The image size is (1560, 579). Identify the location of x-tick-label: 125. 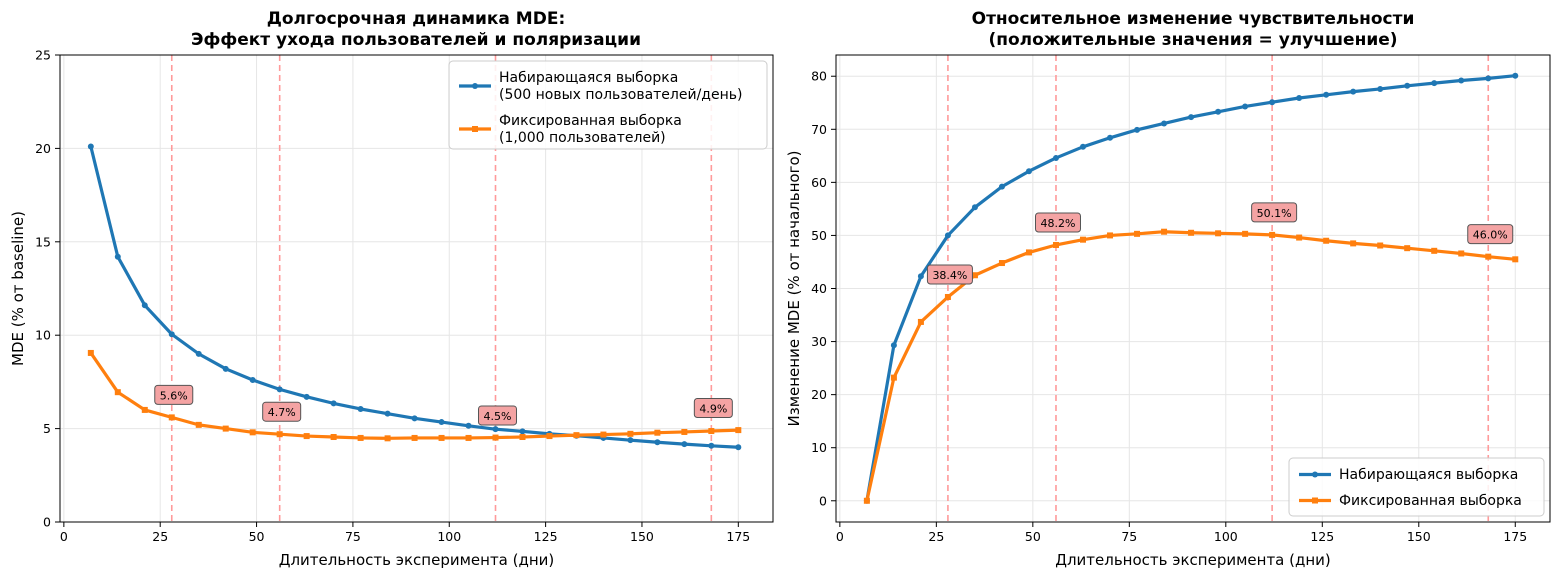
(1322, 536).